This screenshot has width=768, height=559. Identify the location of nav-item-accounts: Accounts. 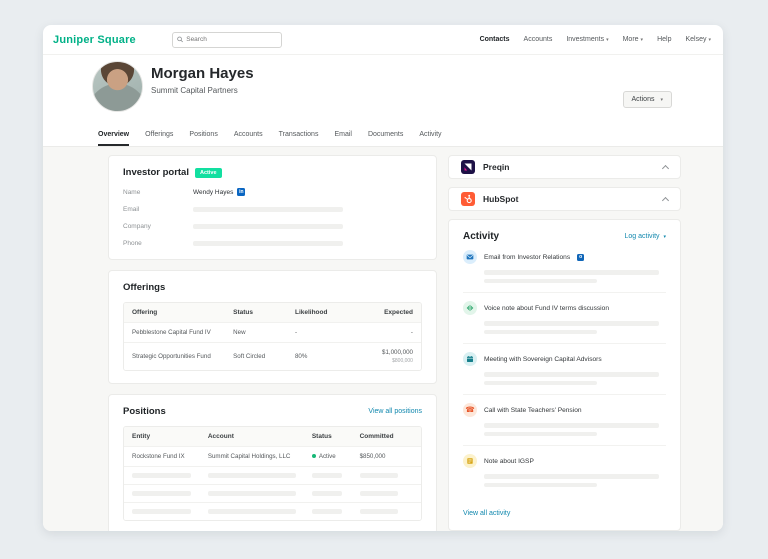
(538, 39).